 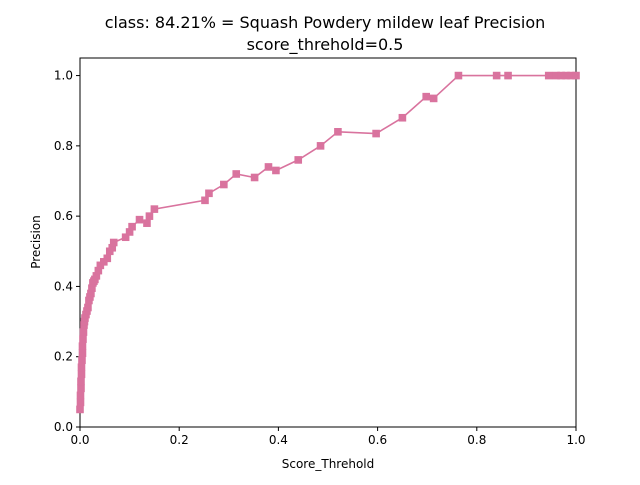 I want to click on y-tick-label: 0.2, so click(x=63, y=357).